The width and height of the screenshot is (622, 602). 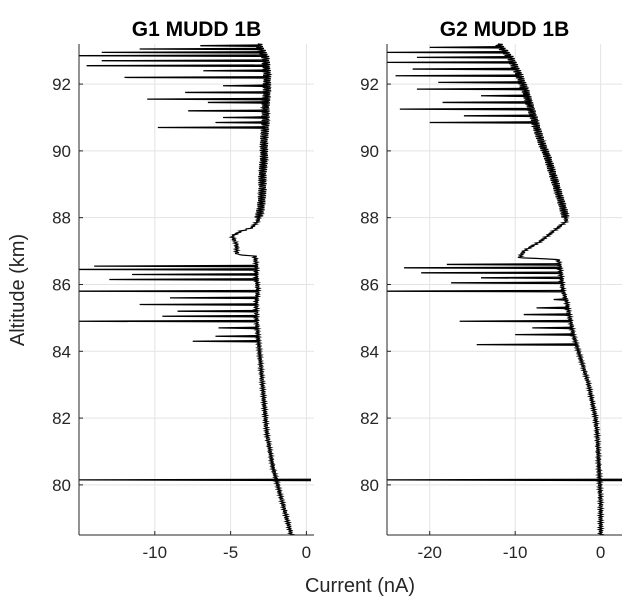 I want to click on x-tick-label: -20, so click(x=429, y=552).